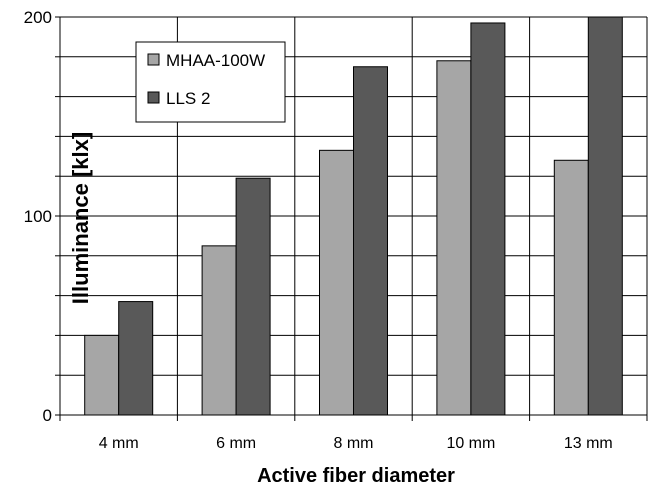 The width and height of the screenshot is (649, 488). What do you see at coordinates (470, 443) in the screenshot?
I see `x-tick-label: 10 mm` at bounding box center [470, 443].